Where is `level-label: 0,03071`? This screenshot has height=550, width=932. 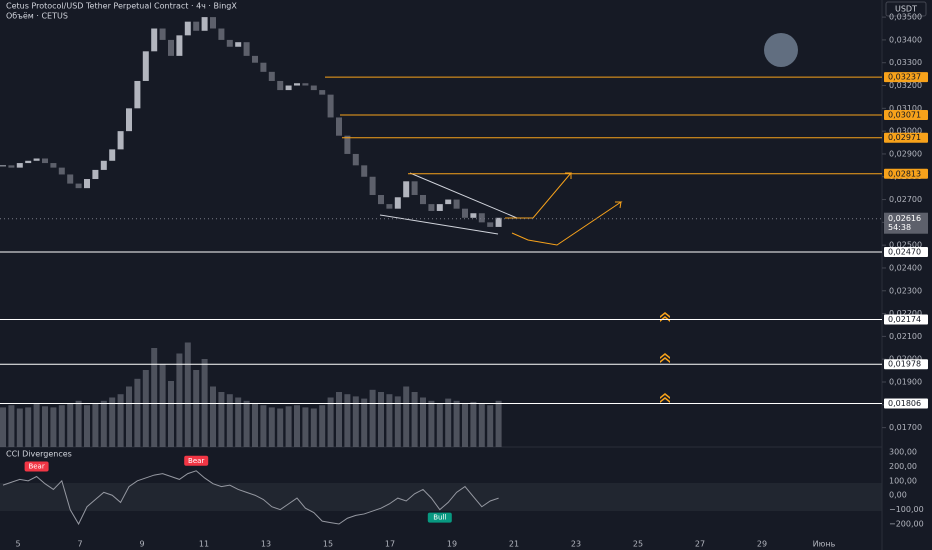
level-label: 0,03071 is located at coordinates (904, 114).